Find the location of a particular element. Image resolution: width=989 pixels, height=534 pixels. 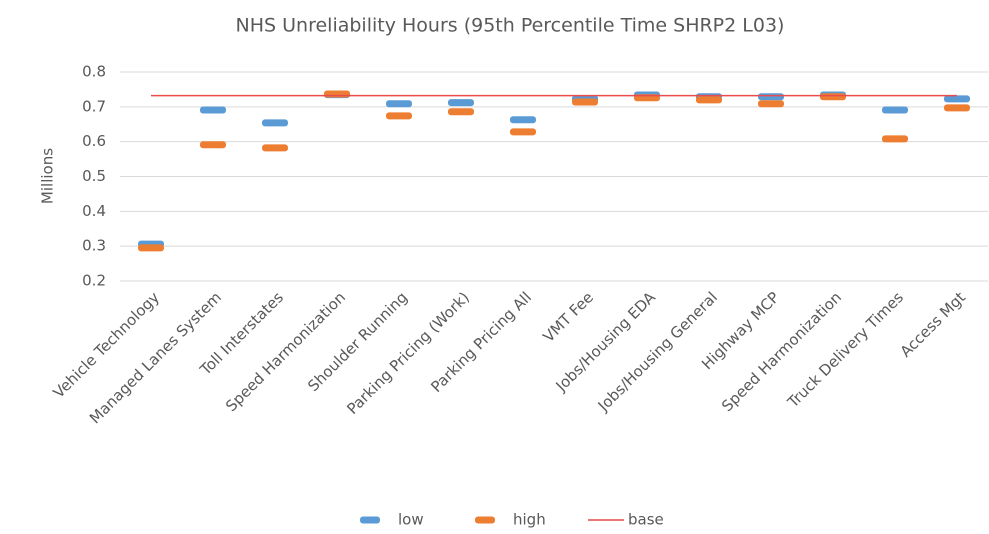

y-tick-label: 0.4 is located at coordinates (94, 211).